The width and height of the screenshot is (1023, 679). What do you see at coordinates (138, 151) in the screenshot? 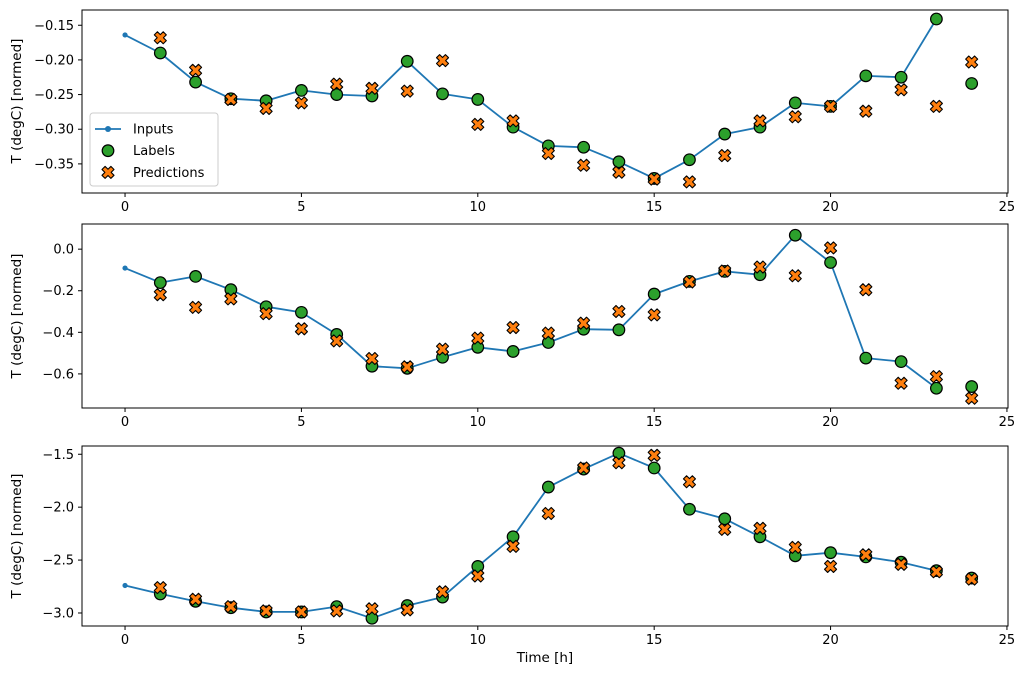
I see `legend-entry-labels: Labels` at bounding box center [138, 151].